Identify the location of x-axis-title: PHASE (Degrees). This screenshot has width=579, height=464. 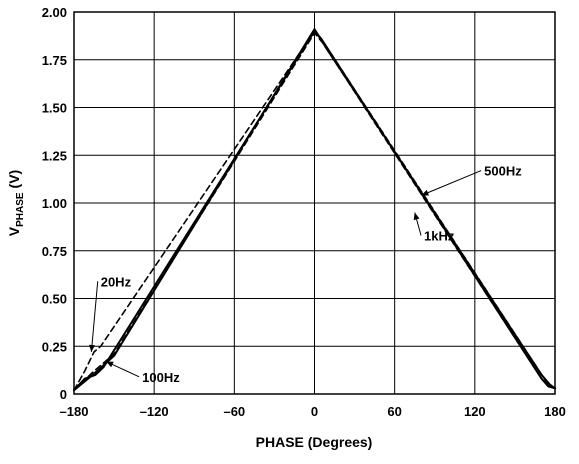
(314, 442).